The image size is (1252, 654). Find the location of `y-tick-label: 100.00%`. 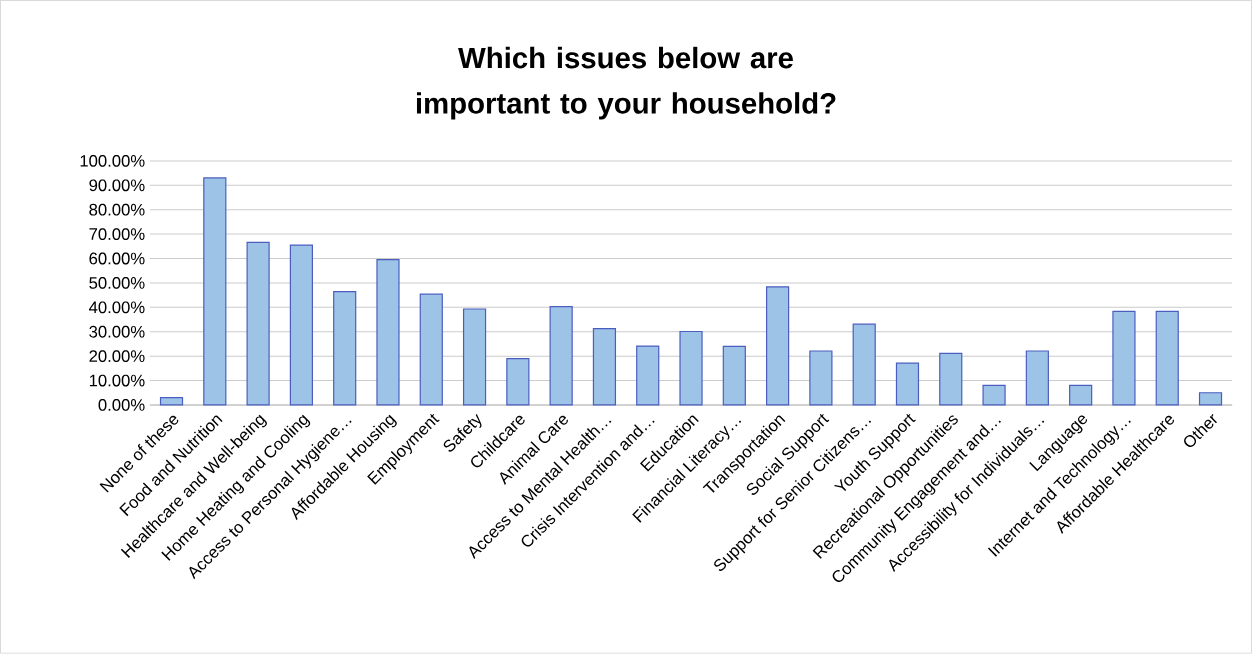

y-tick-label: 100.00% is located at coordinates (112, 161).